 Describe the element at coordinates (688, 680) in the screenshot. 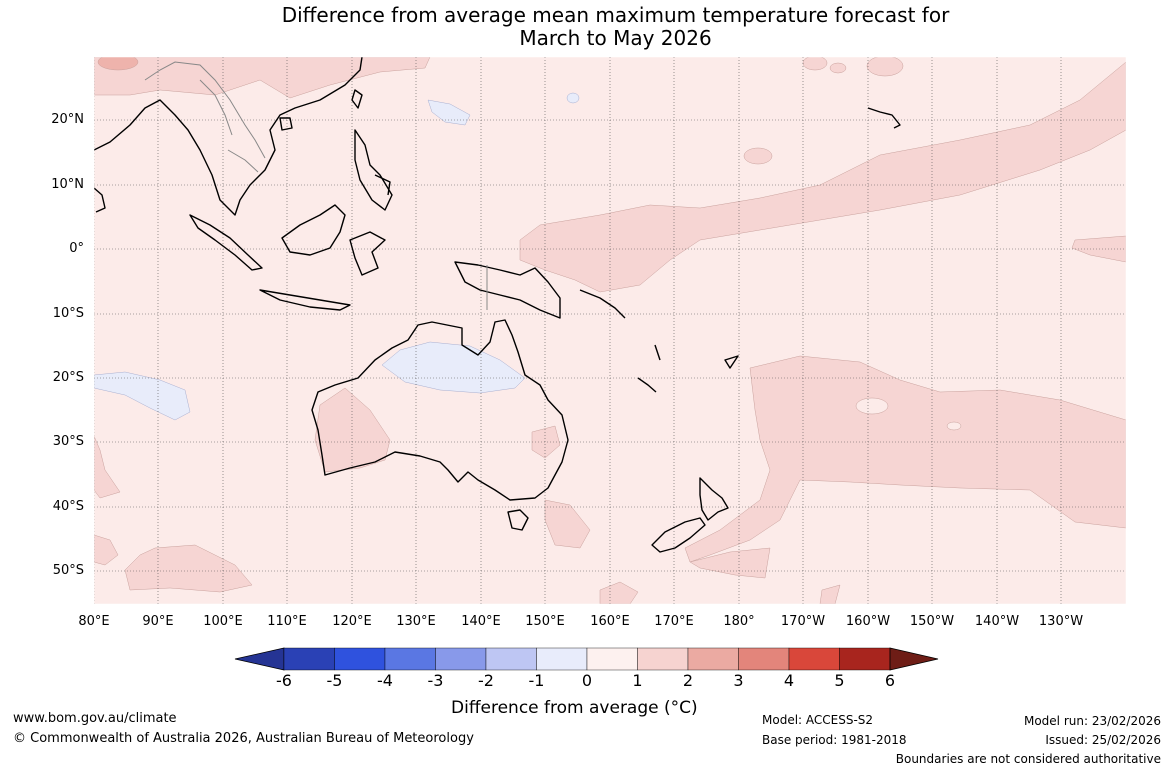

I see `colorbar-tick-label: 2` at that location.